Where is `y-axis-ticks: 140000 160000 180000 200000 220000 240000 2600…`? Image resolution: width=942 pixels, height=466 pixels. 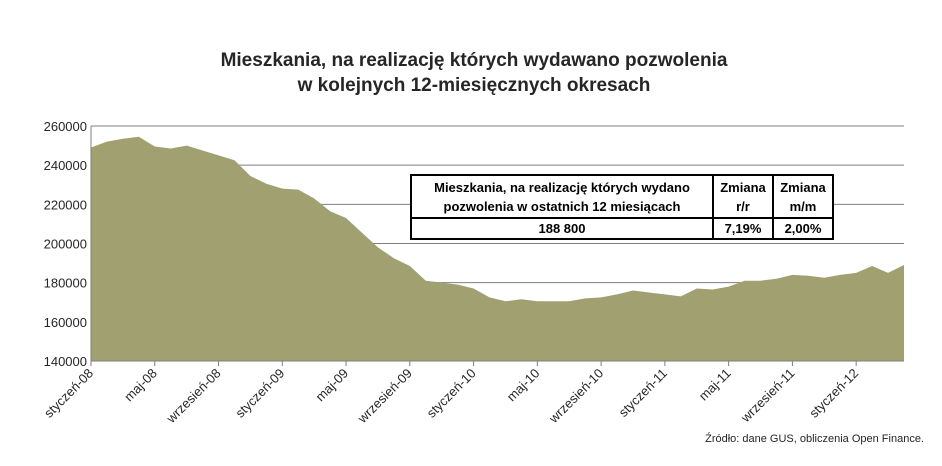 y-axis-ticks: 140000 160000 180000 200000 220000 240000 2600… is located at coordinates (65, 244).